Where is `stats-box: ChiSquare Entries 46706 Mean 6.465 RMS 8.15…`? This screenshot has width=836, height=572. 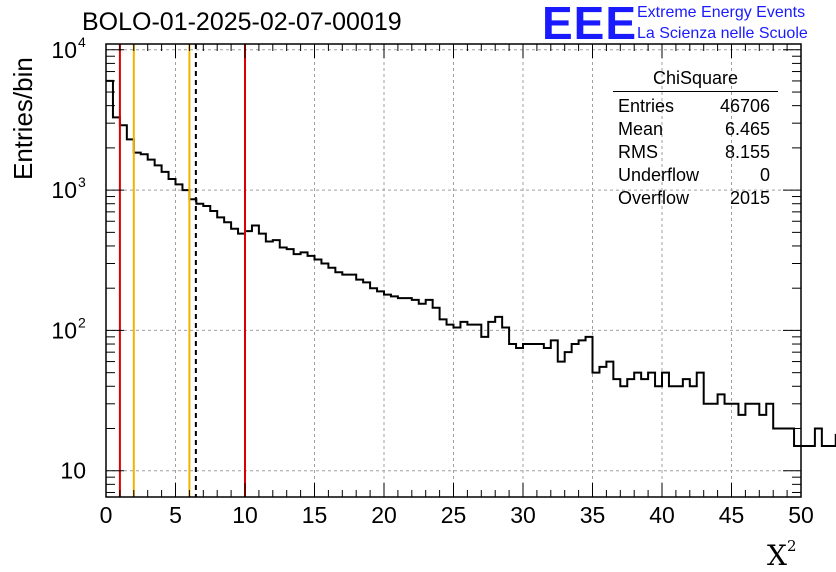 stats-box: ChiSquare Entries 46706 Mean 6.465 RMS 8.15… is located at coordinates (694, 139).